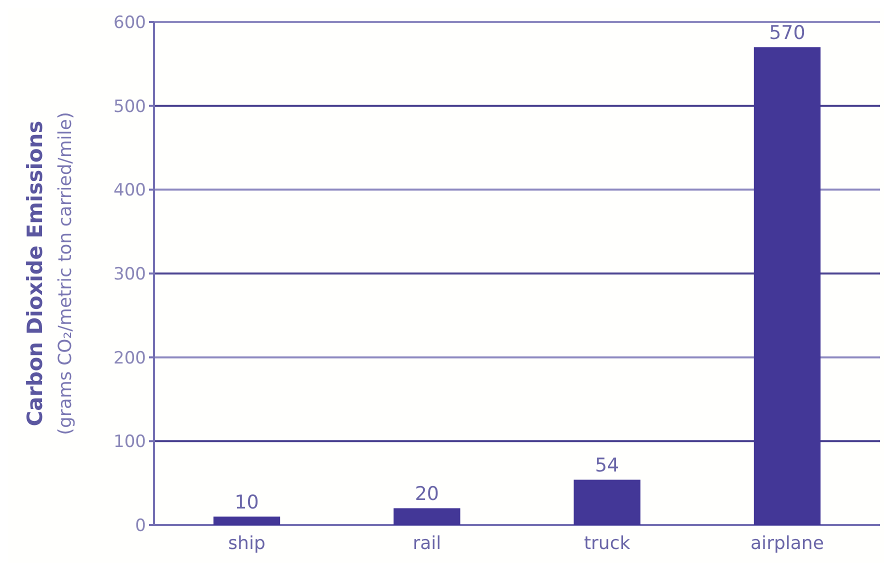 This screenshot has height=563, width=884. What do you see at coordinates (140, 526) in the screenshot?
I see `y-tick-label: 0` at bounding box center [140, 526].